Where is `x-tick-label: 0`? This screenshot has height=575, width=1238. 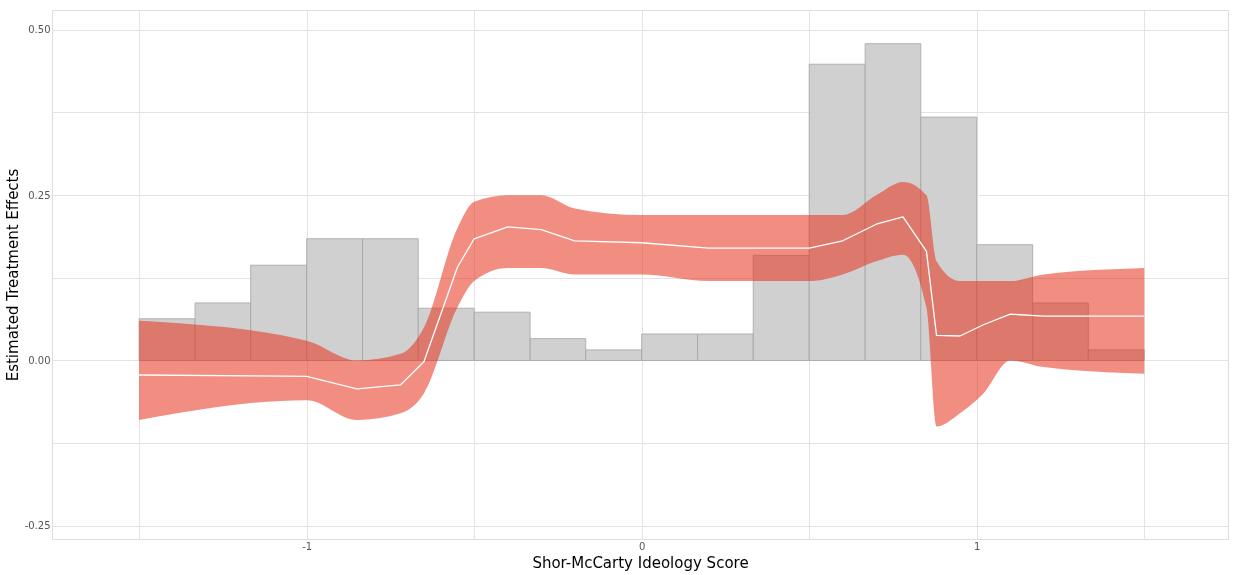
x-tick-label: 0 is located at coordinates (642, 546).